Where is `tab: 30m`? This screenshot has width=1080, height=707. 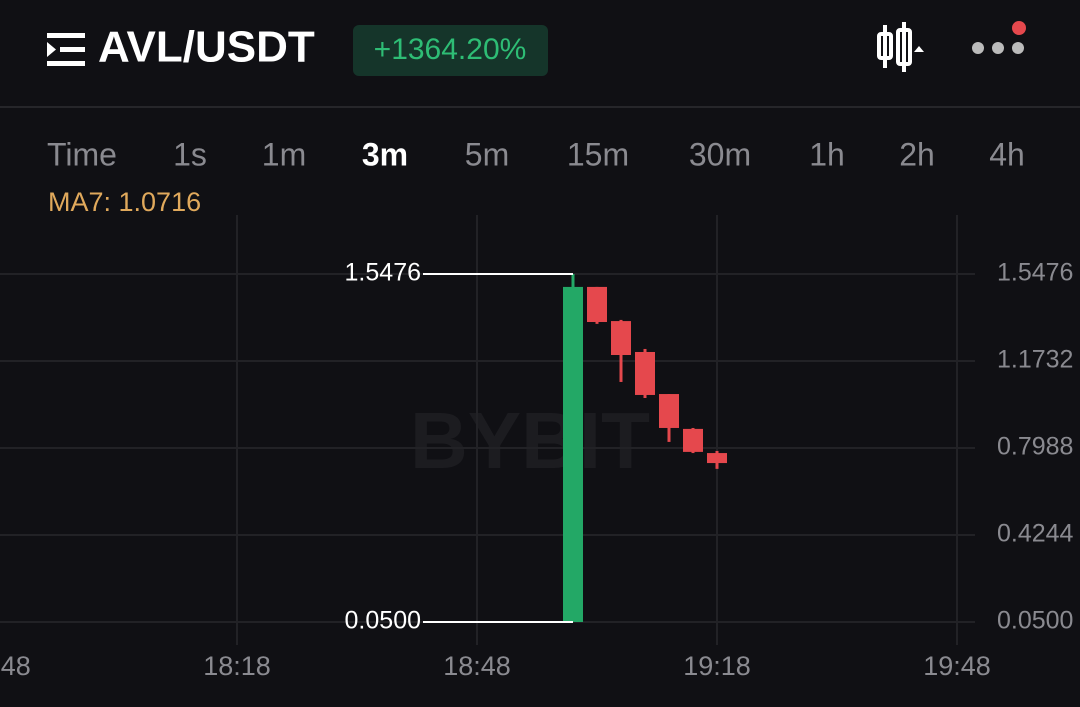
tab: 30m is located at coordinates (720, 154).